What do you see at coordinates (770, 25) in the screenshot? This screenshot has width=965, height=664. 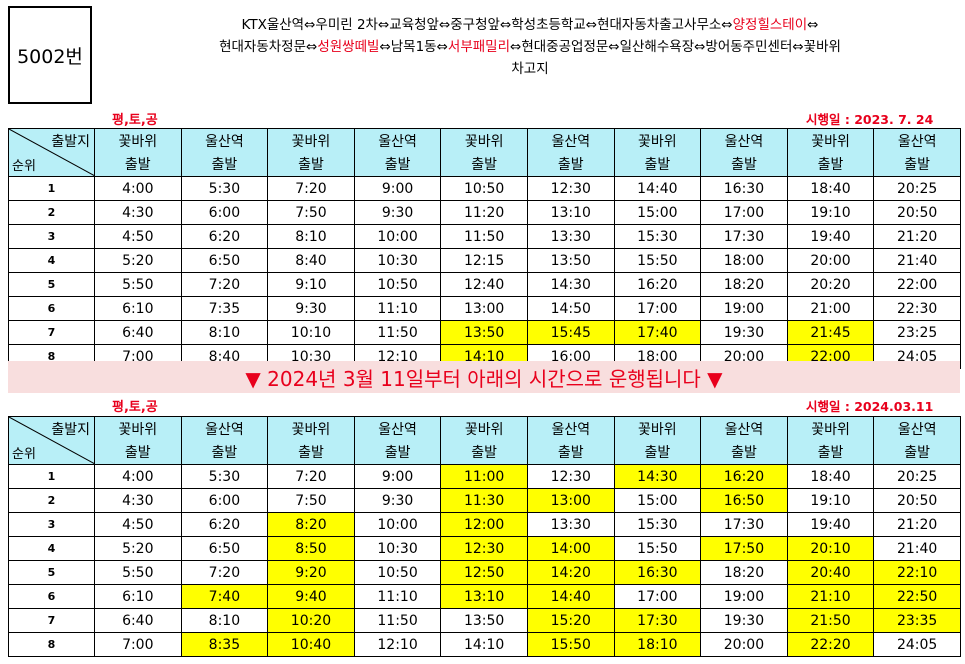 I see `route-stop-highlight: 양정힐스테이` at bounding box center [770, 25].